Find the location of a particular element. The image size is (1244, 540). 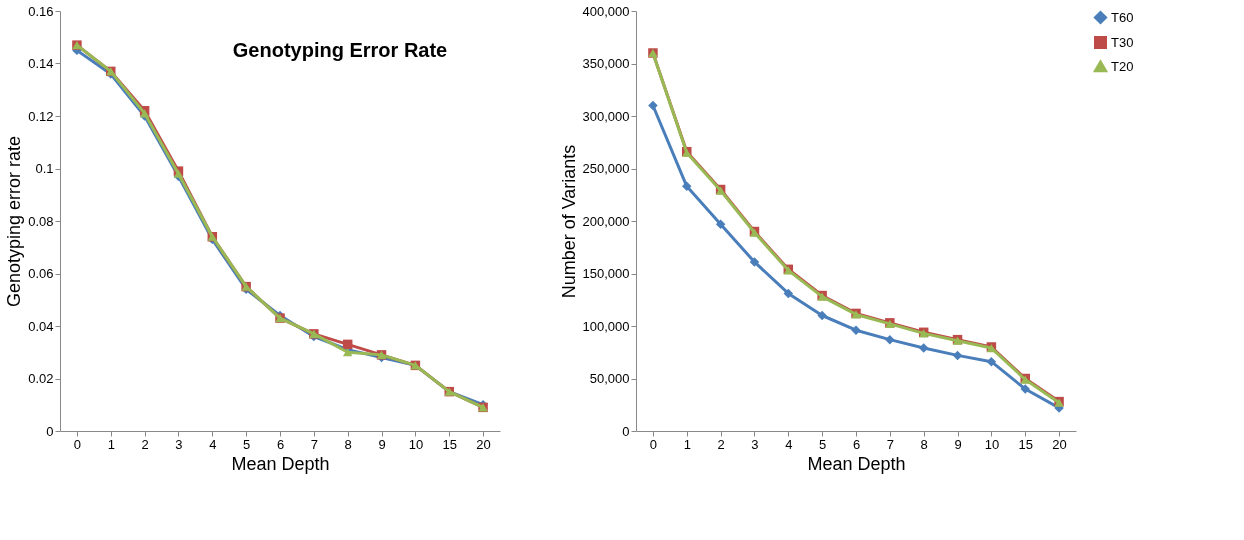

legend-label: T60 is located at coordinates (1122, 17).